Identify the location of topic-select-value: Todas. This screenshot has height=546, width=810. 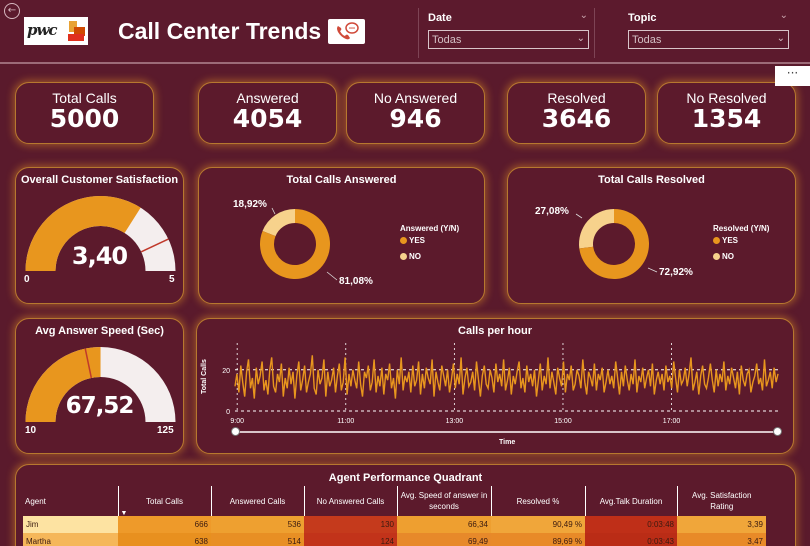
(647, 40).